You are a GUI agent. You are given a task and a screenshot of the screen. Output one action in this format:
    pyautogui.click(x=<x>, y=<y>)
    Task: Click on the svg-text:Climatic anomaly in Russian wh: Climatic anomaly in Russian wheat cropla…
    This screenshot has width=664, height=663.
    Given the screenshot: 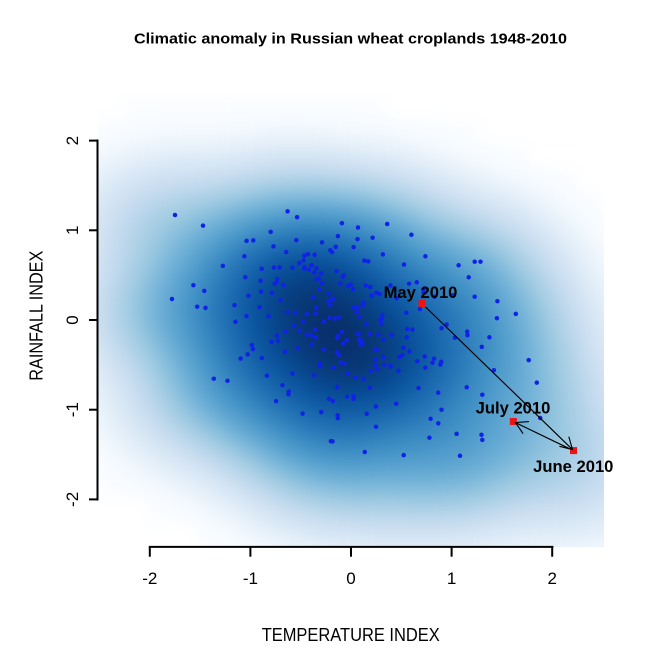 What is the action you would take?
    pyautogui.click(x=350, y=40)
    